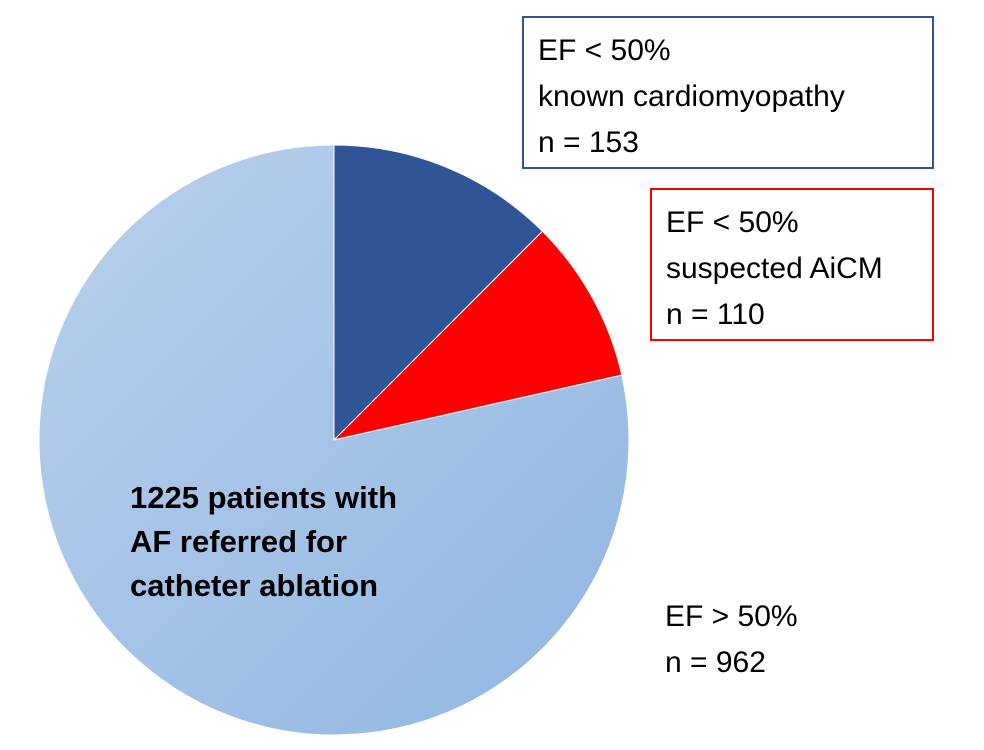  I want to click on label-box-ef-normal: EF > 50% n = 962, so click(741, 640).